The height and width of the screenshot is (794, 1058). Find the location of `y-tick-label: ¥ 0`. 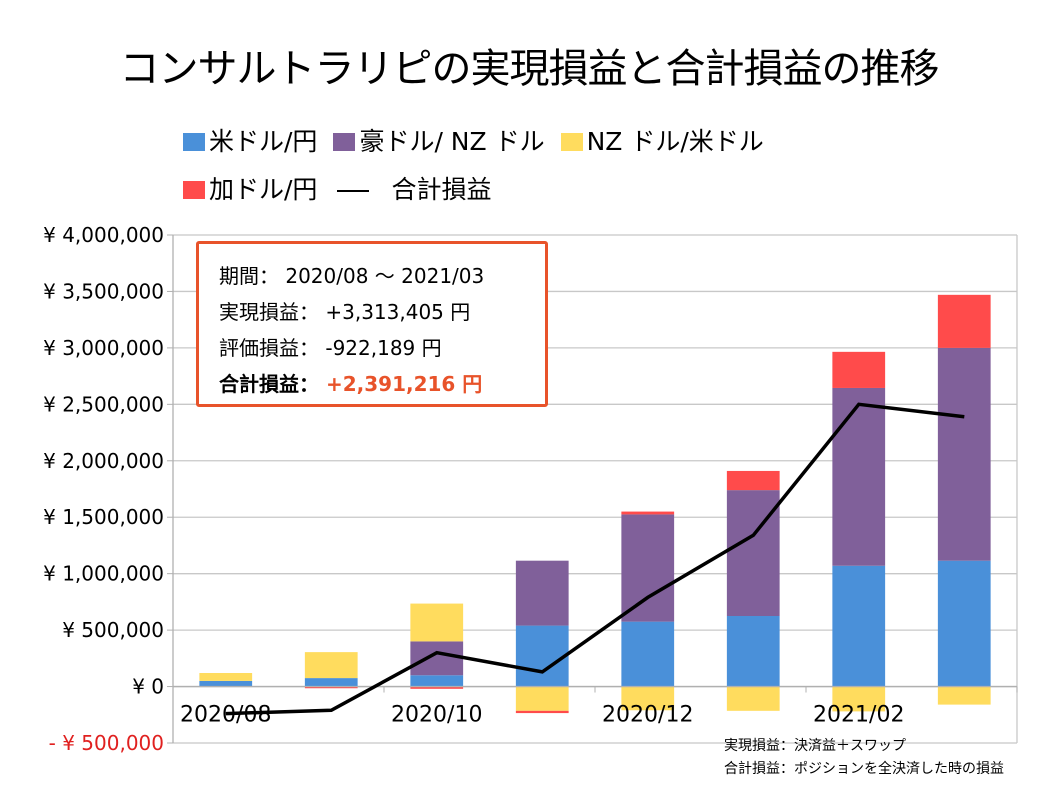

y-tick-label: ¥ 0 is located at coordinates (148, 687).